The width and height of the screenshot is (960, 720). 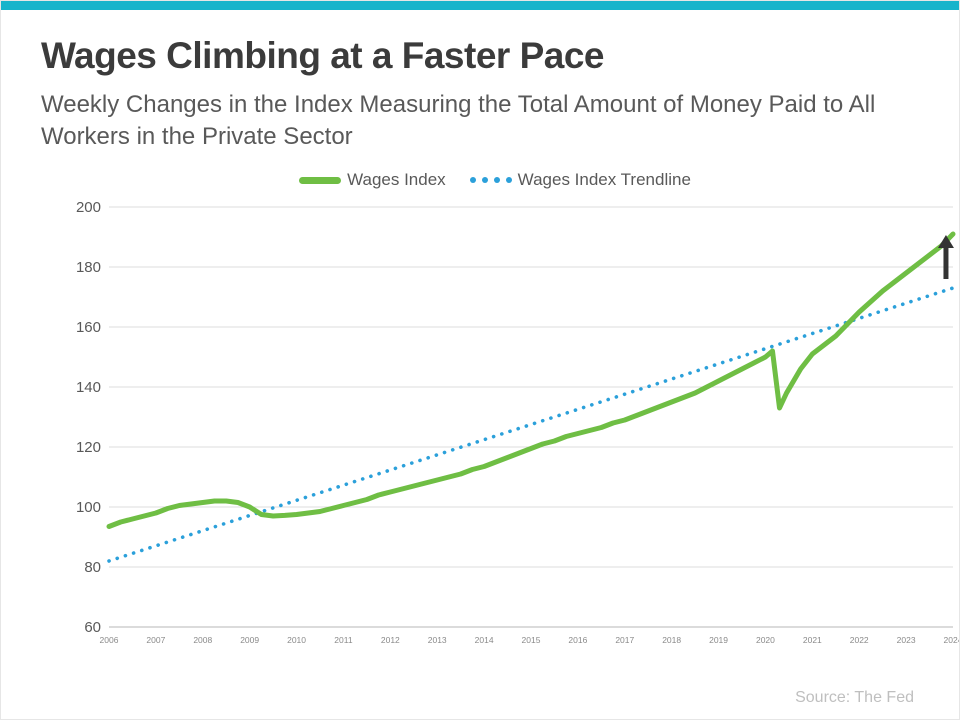 What do you see at coordinates (88, 267) in the screenshot?
I see `svg-text: 180` at bounding box center [88, 267].